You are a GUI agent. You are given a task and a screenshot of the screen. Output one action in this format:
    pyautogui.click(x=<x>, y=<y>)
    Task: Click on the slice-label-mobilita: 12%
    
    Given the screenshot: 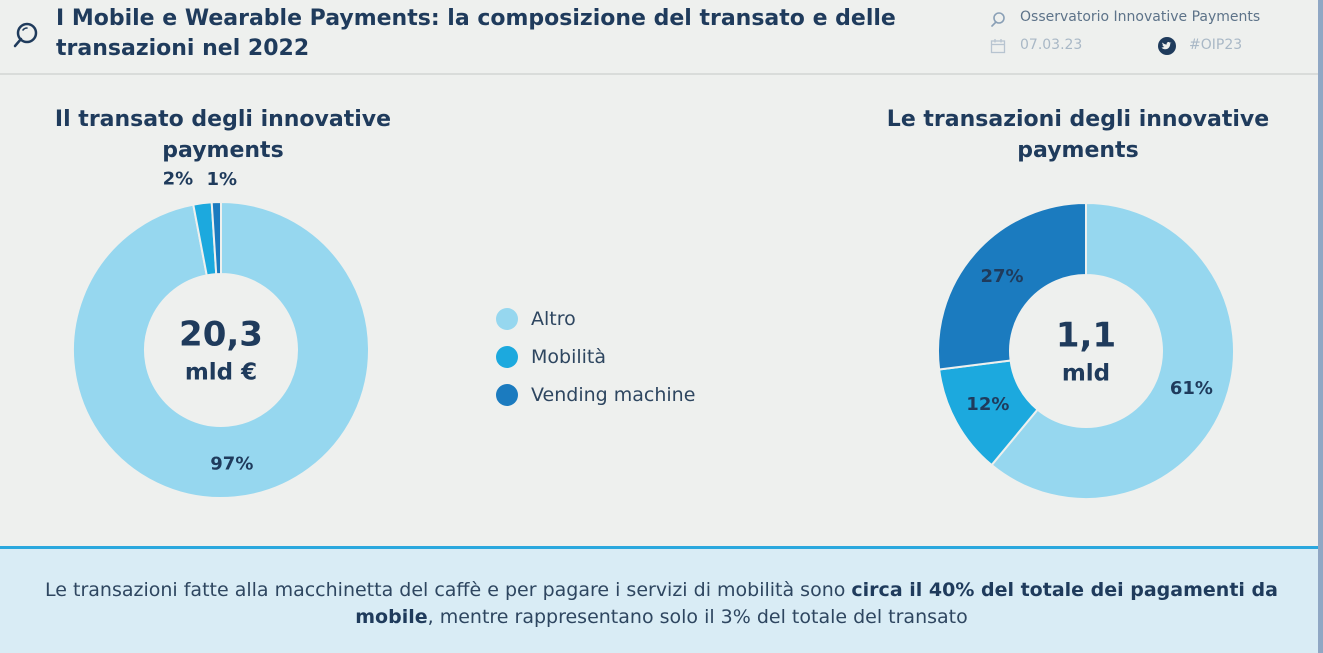 What is the action you would take?
    pyautogui.click(x=987, y=404)
    